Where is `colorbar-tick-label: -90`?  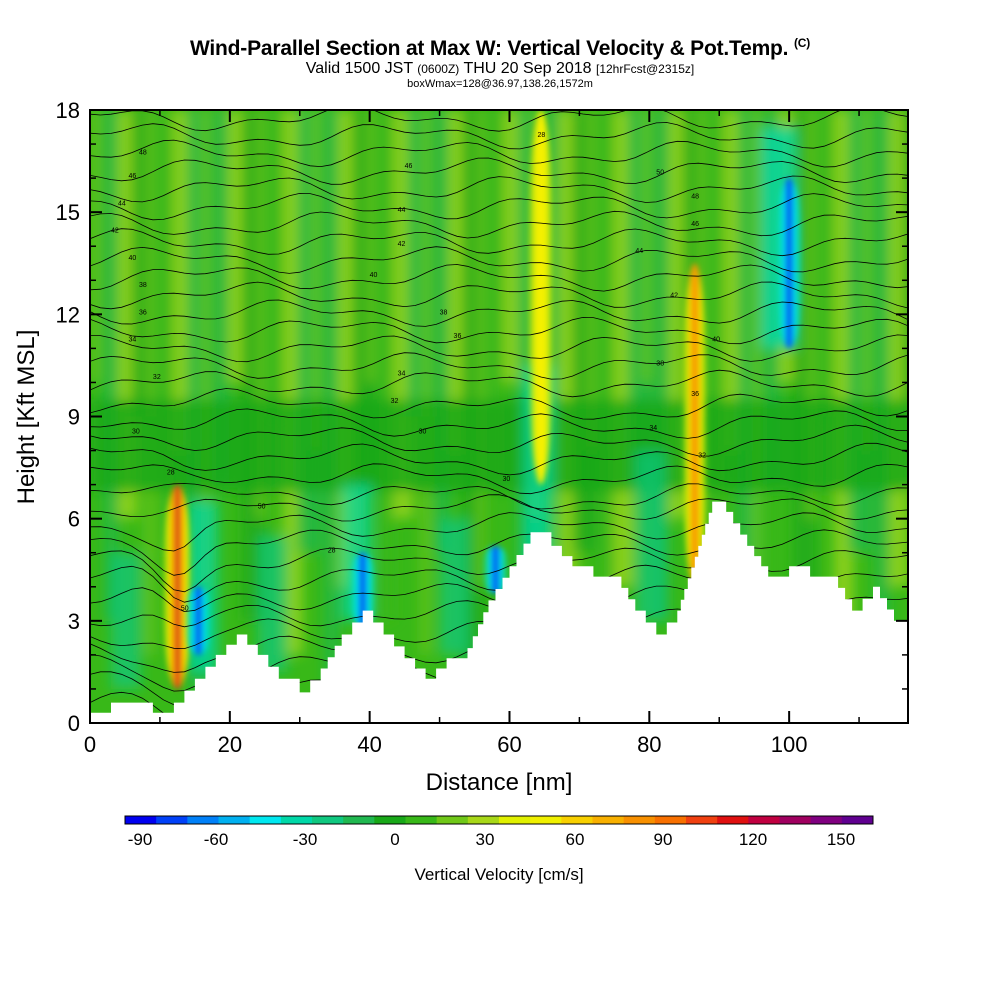 colorbar-tick-label: -90 is located at coordinates (140, 839).